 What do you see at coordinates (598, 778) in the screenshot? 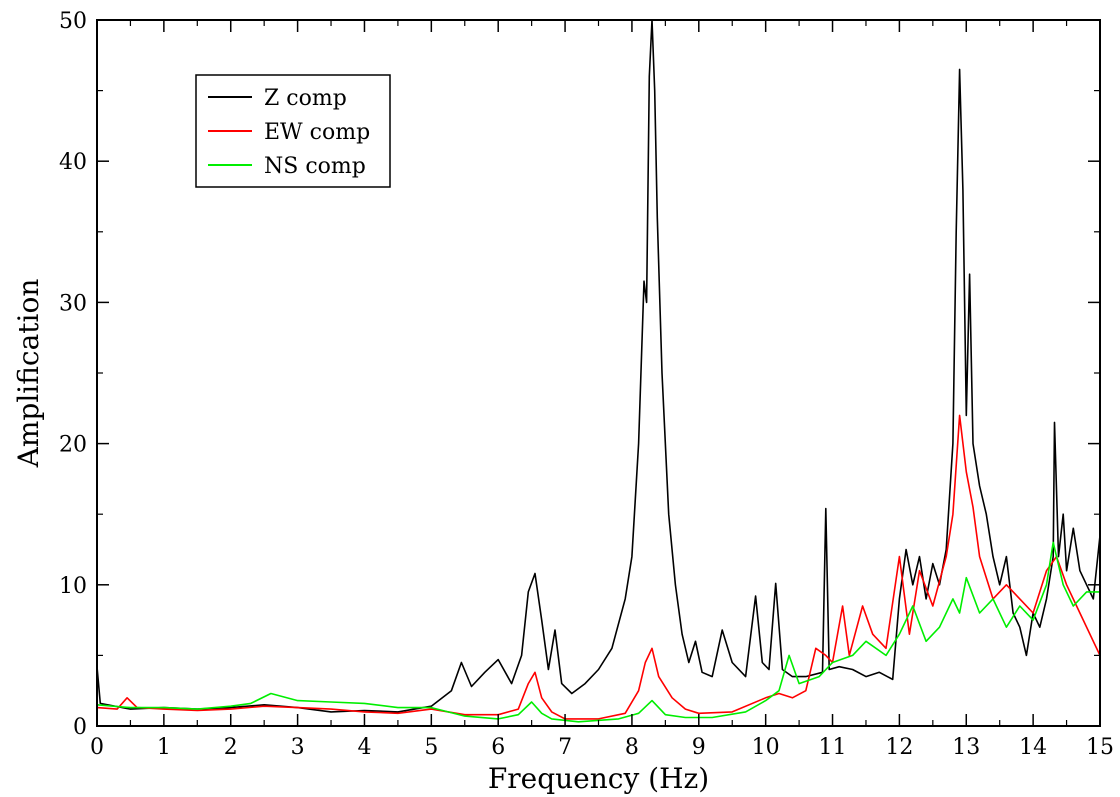
I see `x-axis-title: Frequency (Hz)` at bounding box center [598, 778].